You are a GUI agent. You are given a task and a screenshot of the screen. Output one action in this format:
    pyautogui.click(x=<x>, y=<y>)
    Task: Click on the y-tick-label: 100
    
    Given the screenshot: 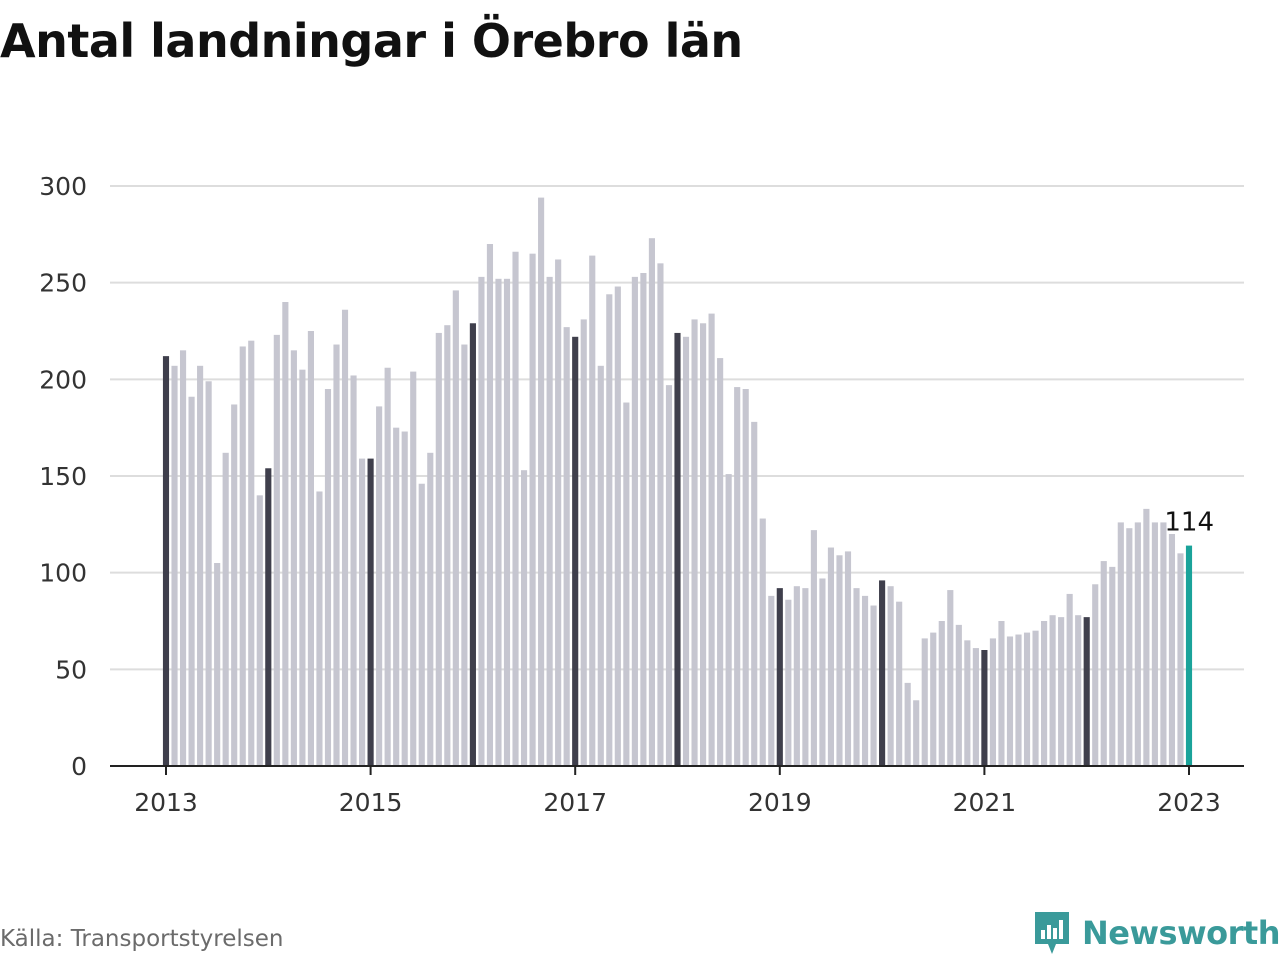 What is the action you would take?
    pyautogui.click(x=63, y=573)
    